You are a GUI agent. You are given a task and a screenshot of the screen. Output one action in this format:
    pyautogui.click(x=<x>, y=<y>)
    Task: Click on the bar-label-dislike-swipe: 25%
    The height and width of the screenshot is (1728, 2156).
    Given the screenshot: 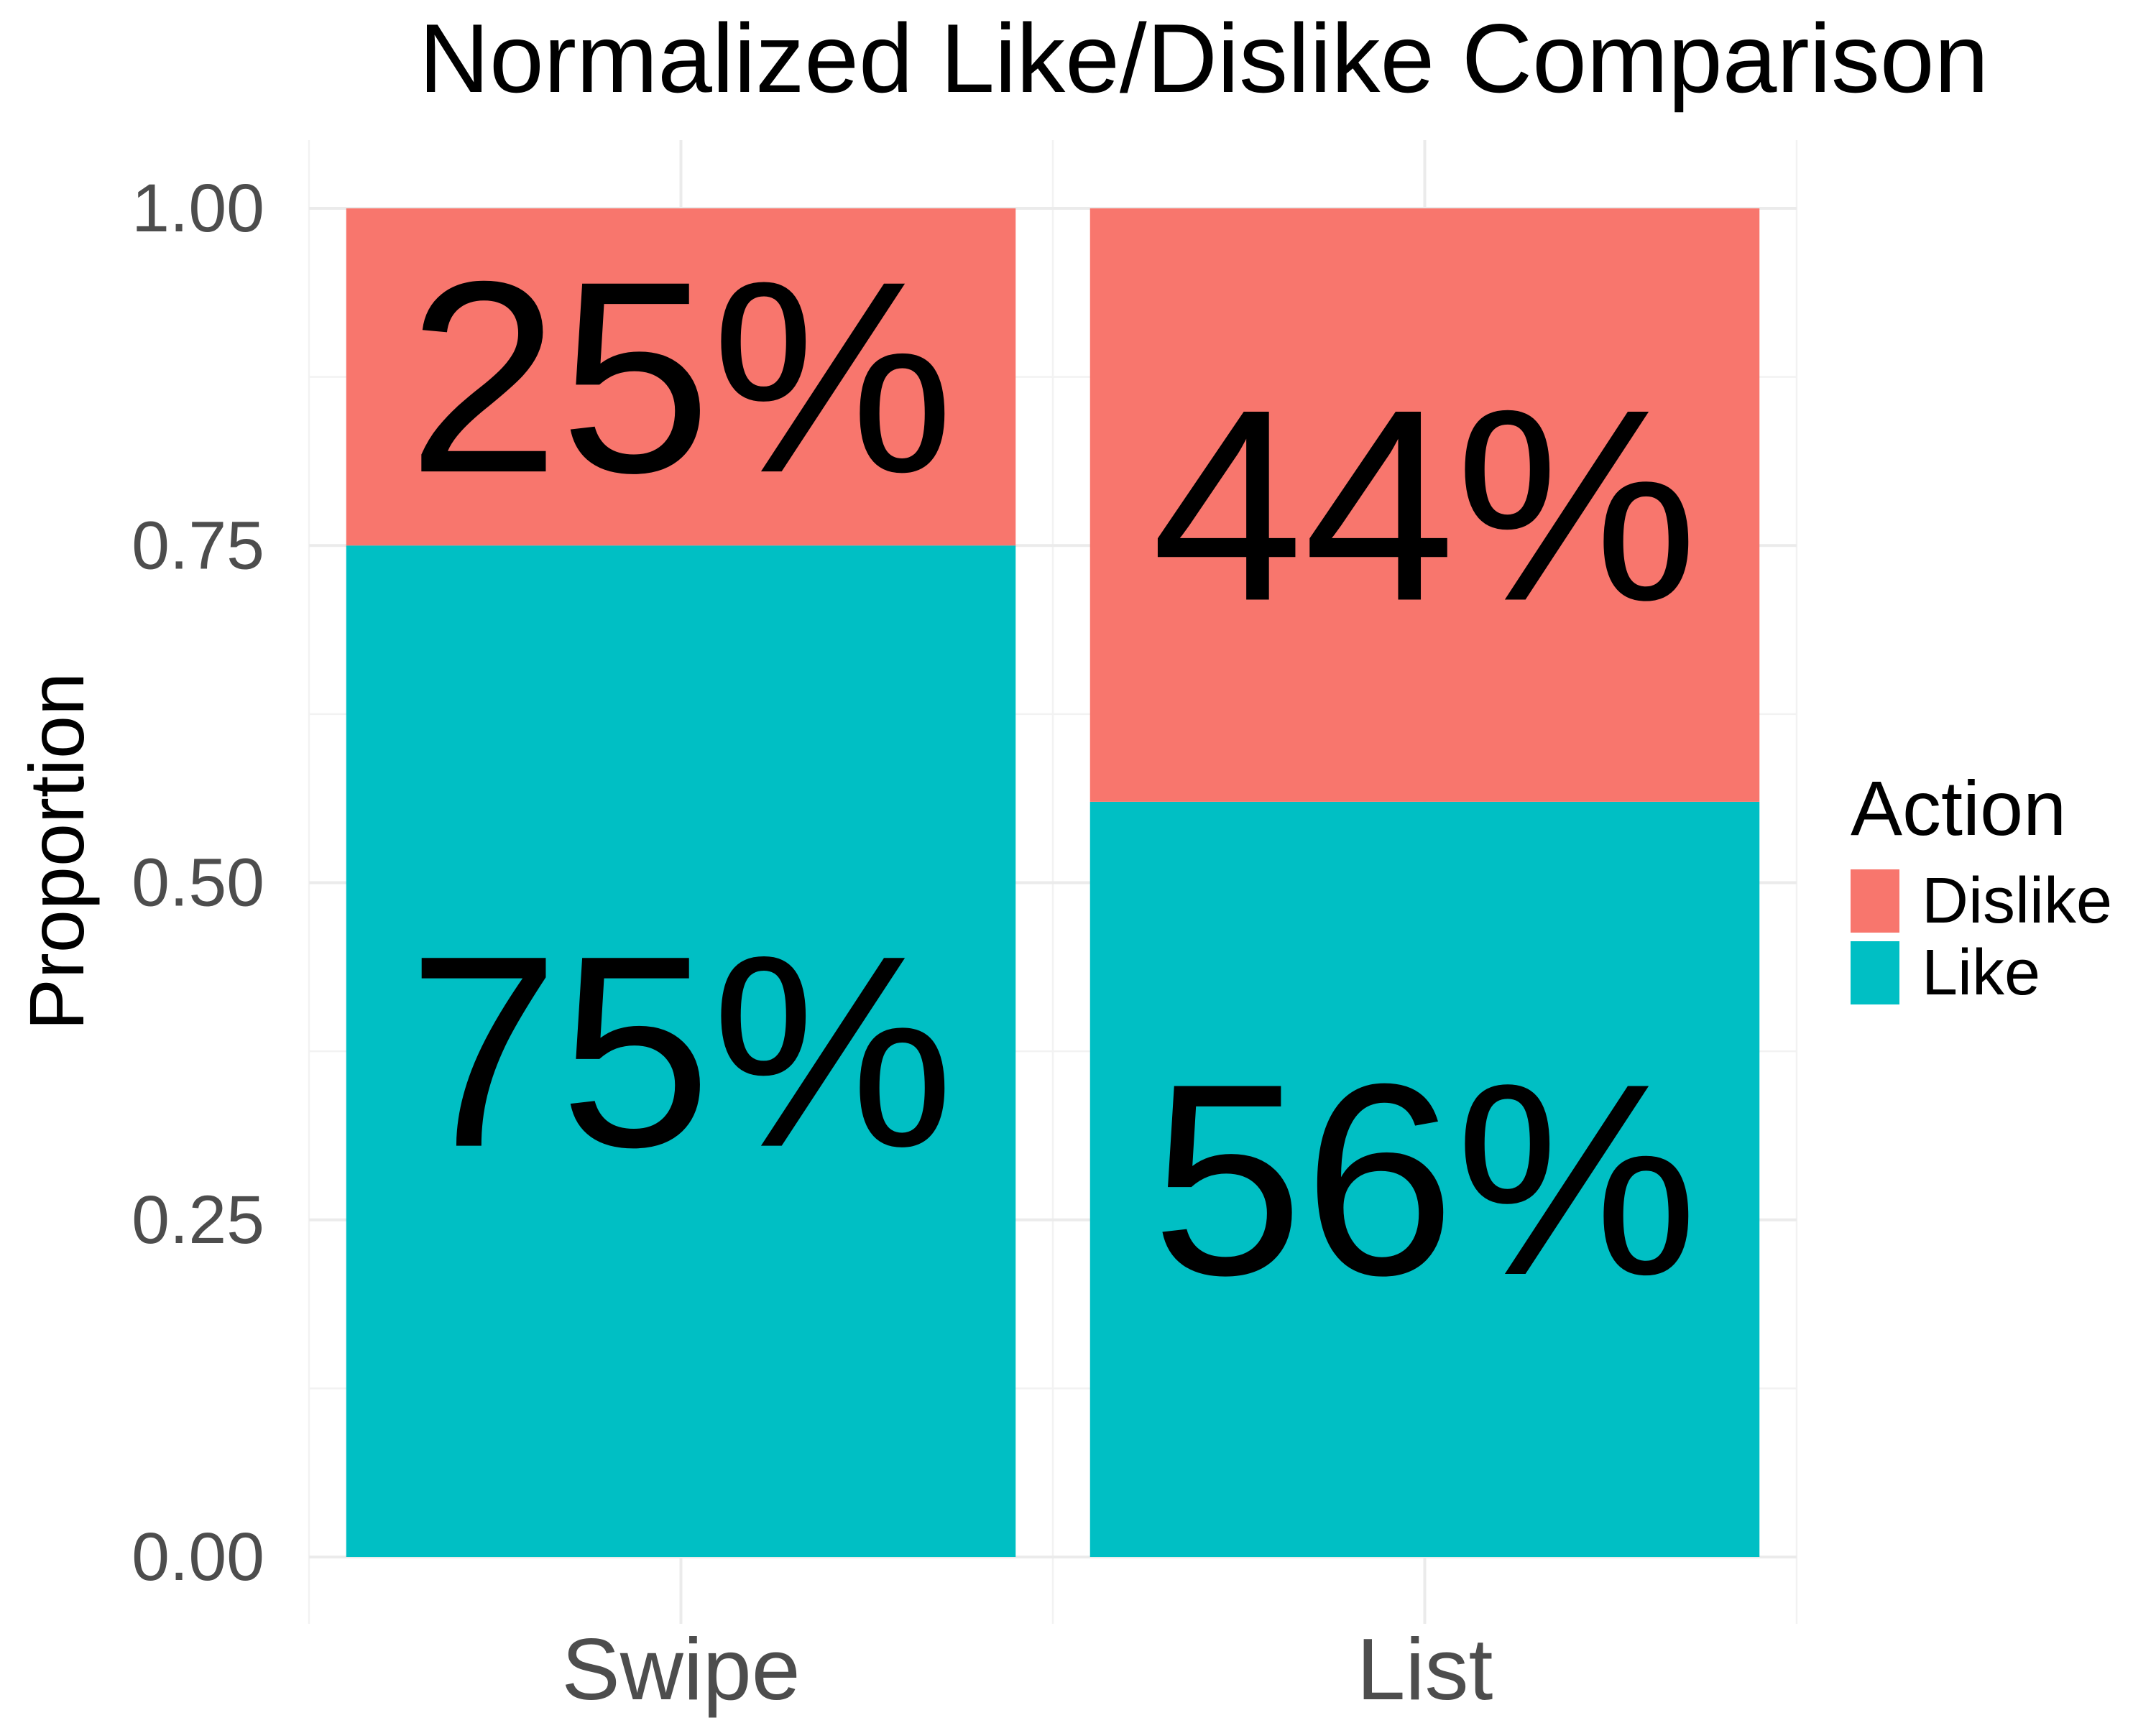 What is the action you would take?
    pyautogui.click(x=680, y=377)
    